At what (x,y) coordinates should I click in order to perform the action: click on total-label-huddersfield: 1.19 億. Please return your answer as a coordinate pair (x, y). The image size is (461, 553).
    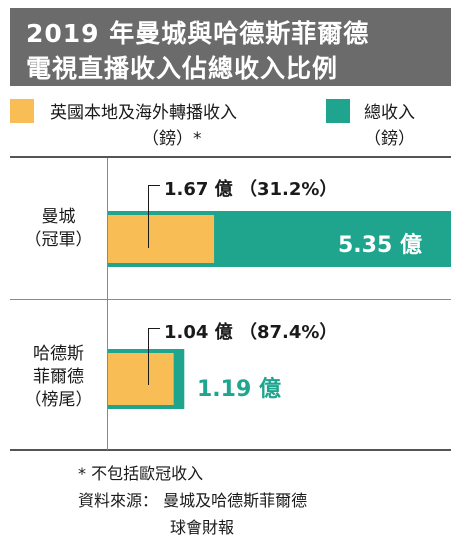
    Looking at the image, I should click on (239, 389).